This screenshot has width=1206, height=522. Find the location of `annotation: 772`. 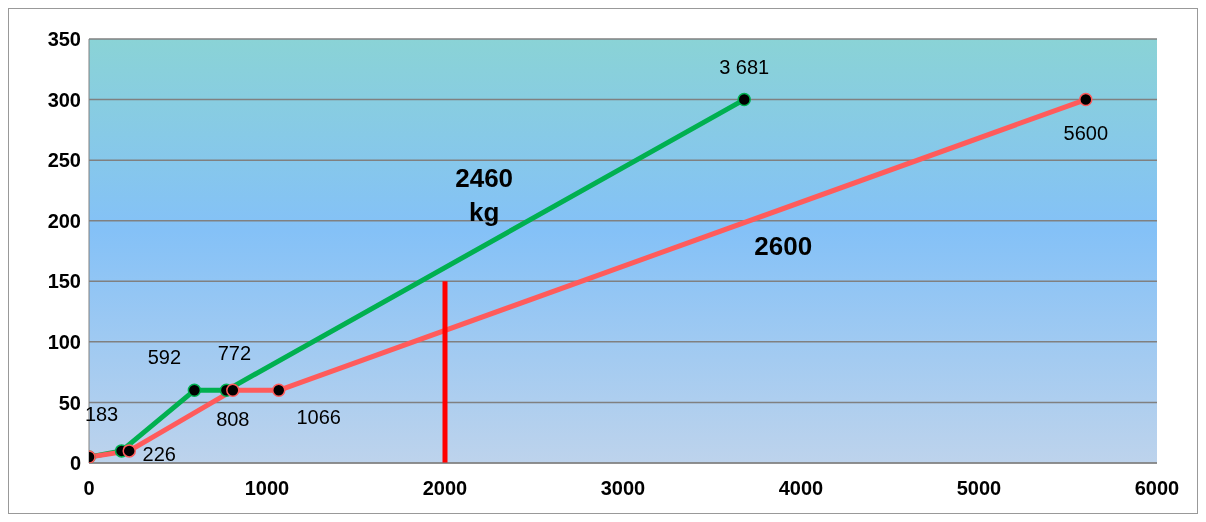

annotation: 772 is located at coordinates (234, 353).